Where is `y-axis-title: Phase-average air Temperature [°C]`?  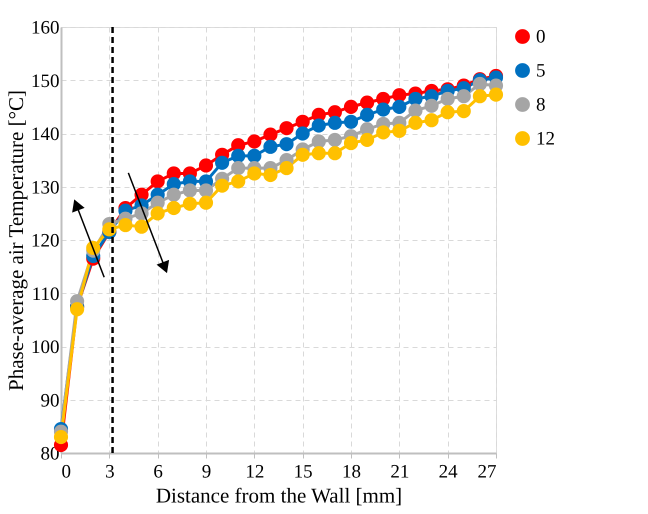 y-axis-title: Phase-average air Temperature [°C] is located at coordinates (16, 240).